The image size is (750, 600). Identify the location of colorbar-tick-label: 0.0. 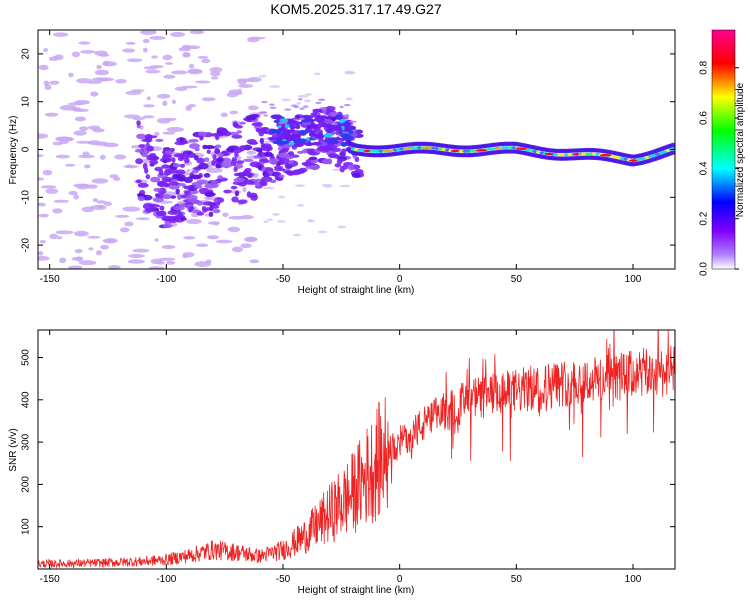
(704, 269).